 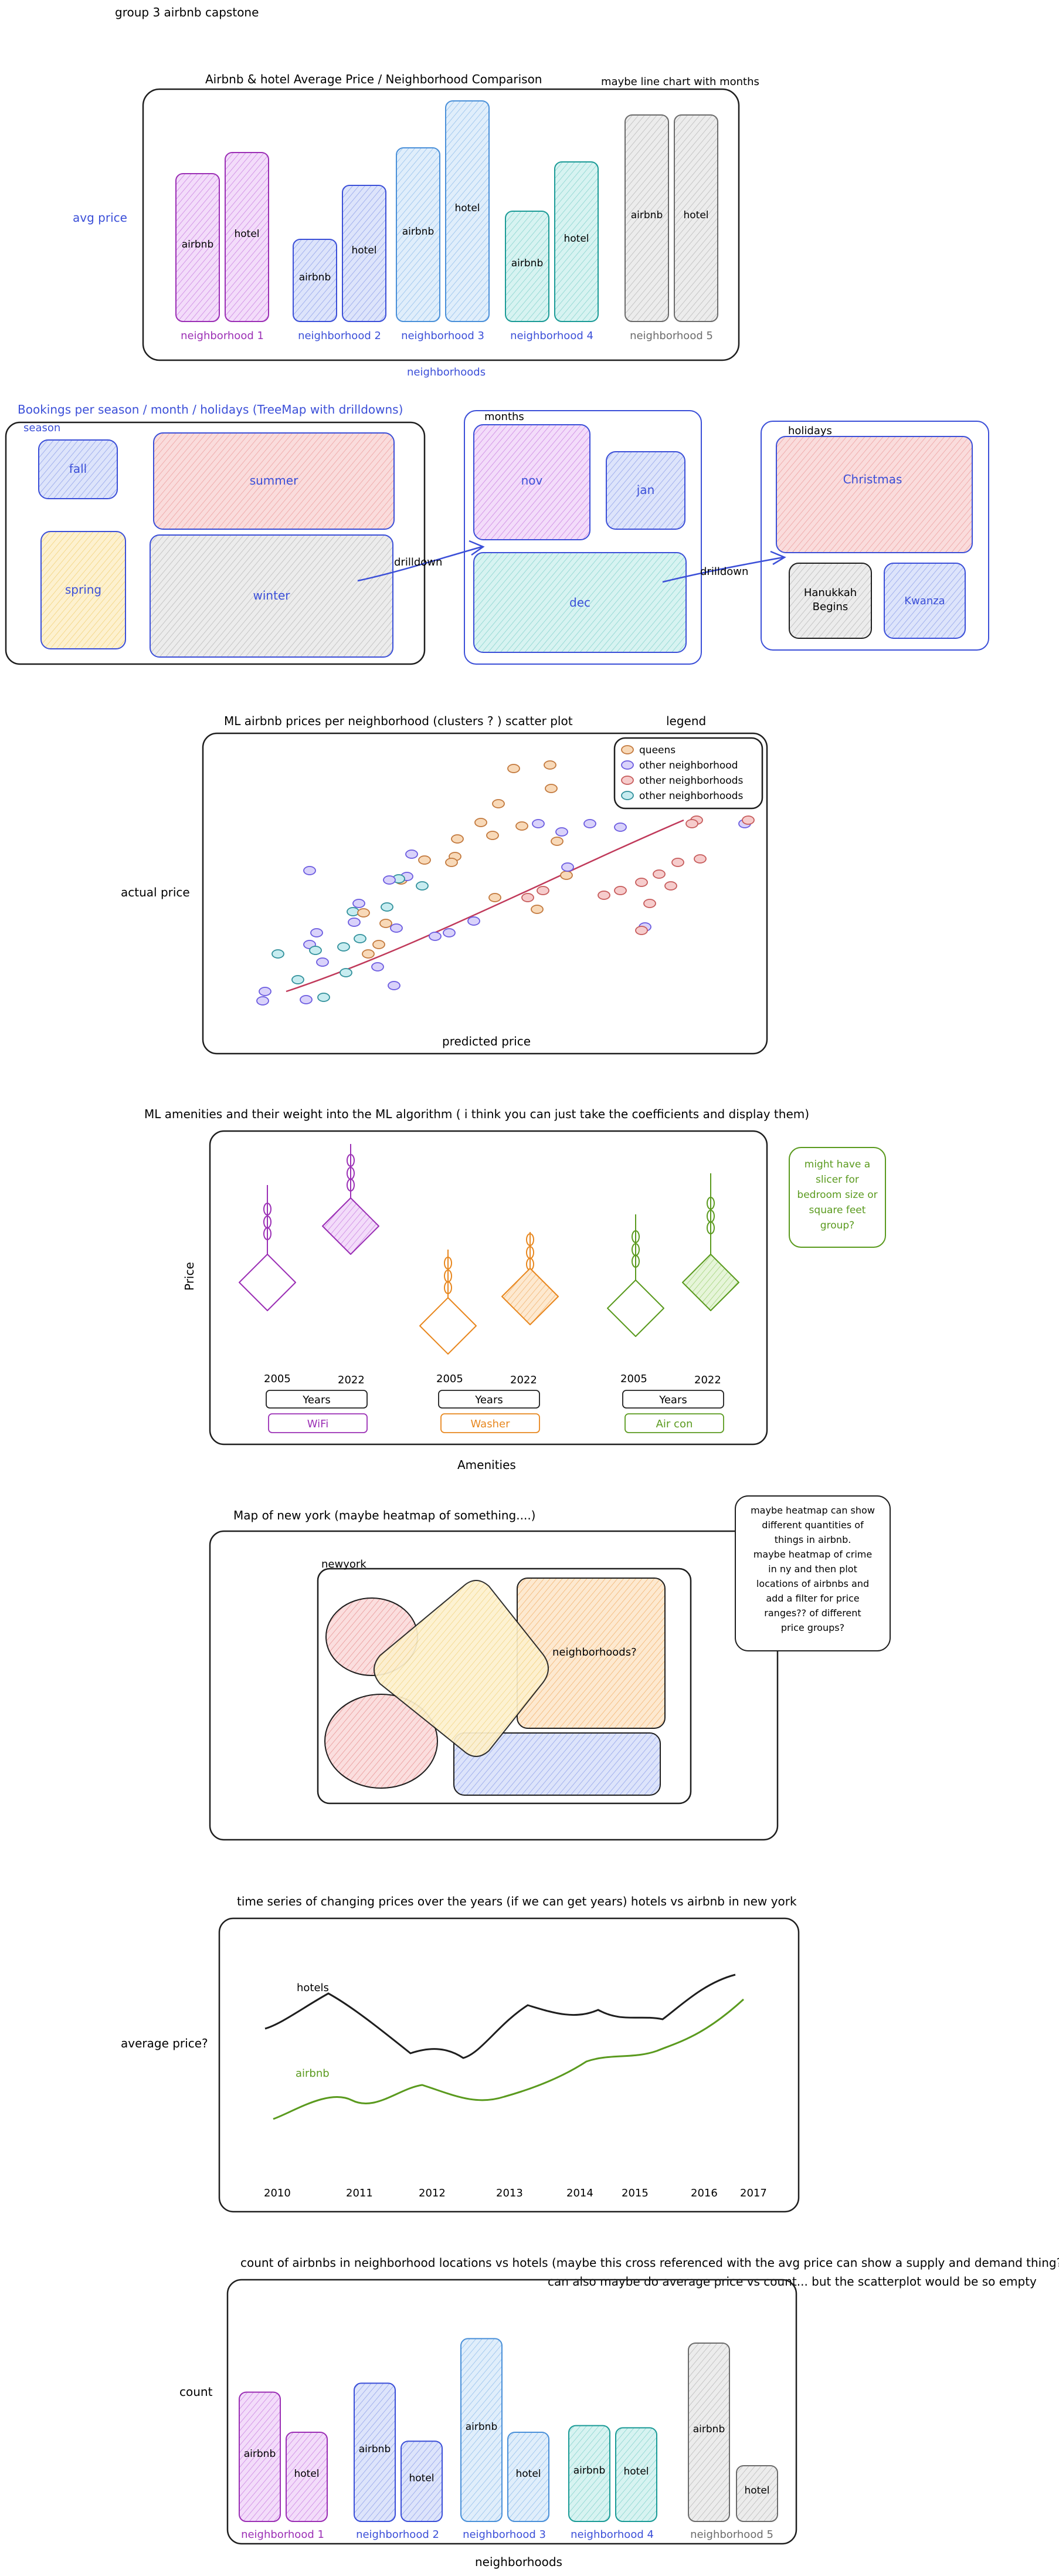 I want to click on treemap-tile-jan, so click(x=645, y=490).